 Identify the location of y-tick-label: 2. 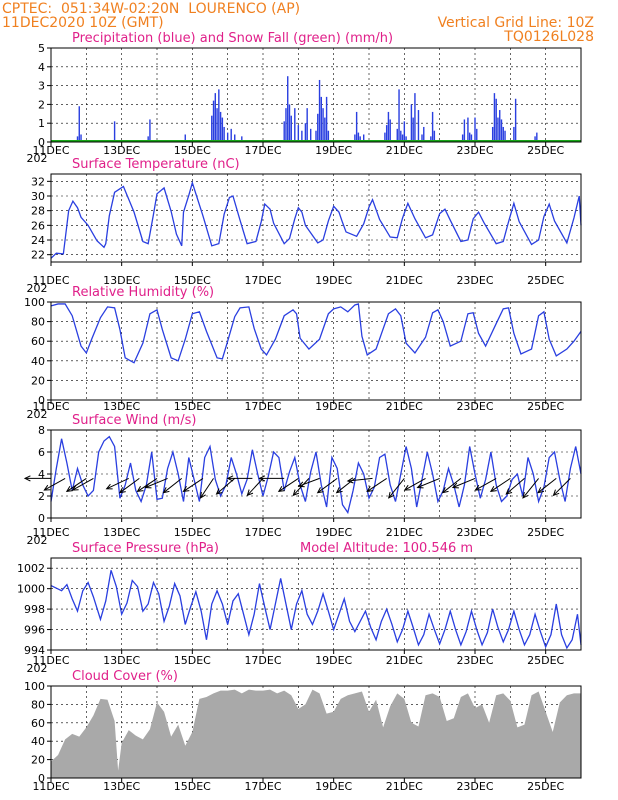
(41, 104).